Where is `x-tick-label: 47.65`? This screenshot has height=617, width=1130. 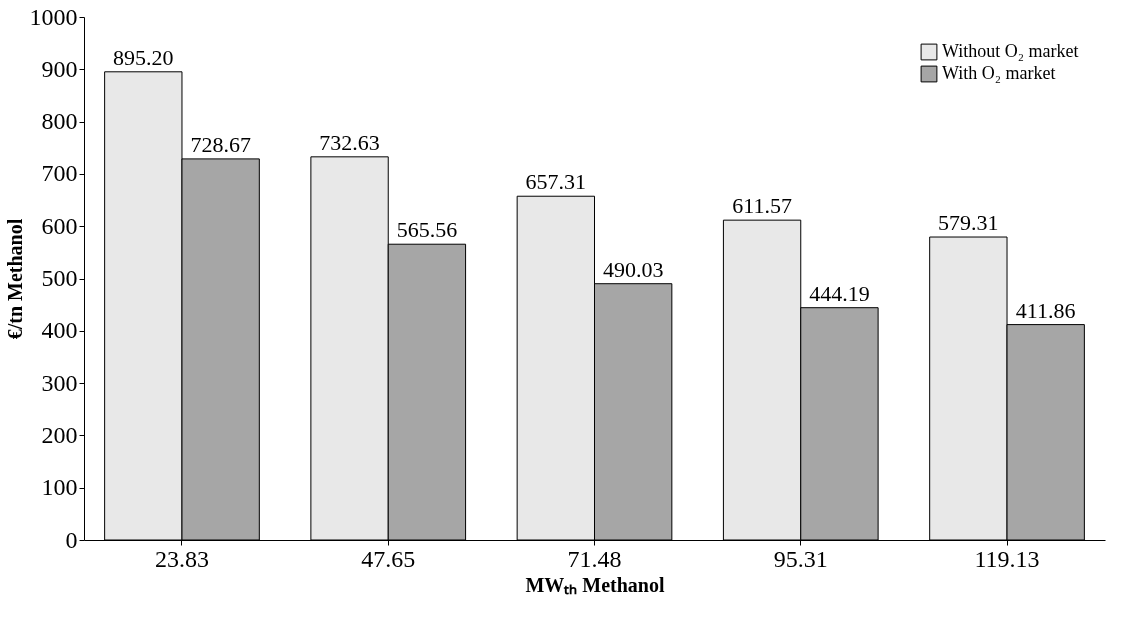
x-tick-label: 47.65 is located at coordinates (388, 558).